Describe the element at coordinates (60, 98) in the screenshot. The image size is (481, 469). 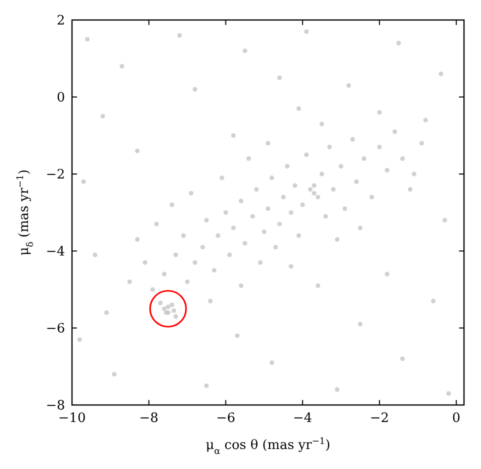
I see `y-tick-label: 0` at that location.